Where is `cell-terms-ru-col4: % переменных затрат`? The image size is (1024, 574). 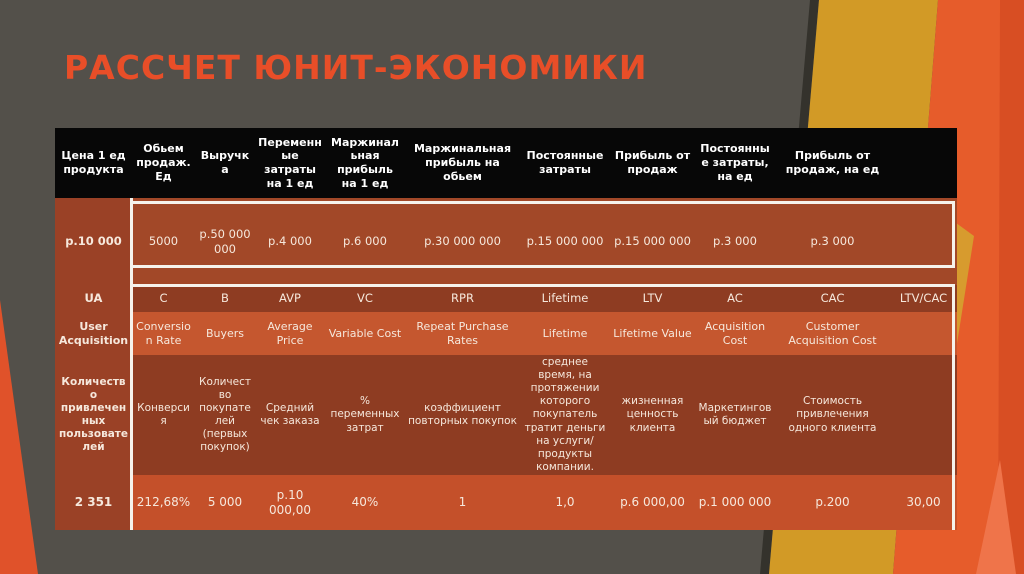
cell-terms-ru-col4: % переменных затрат is located at coordinates (365, 415).